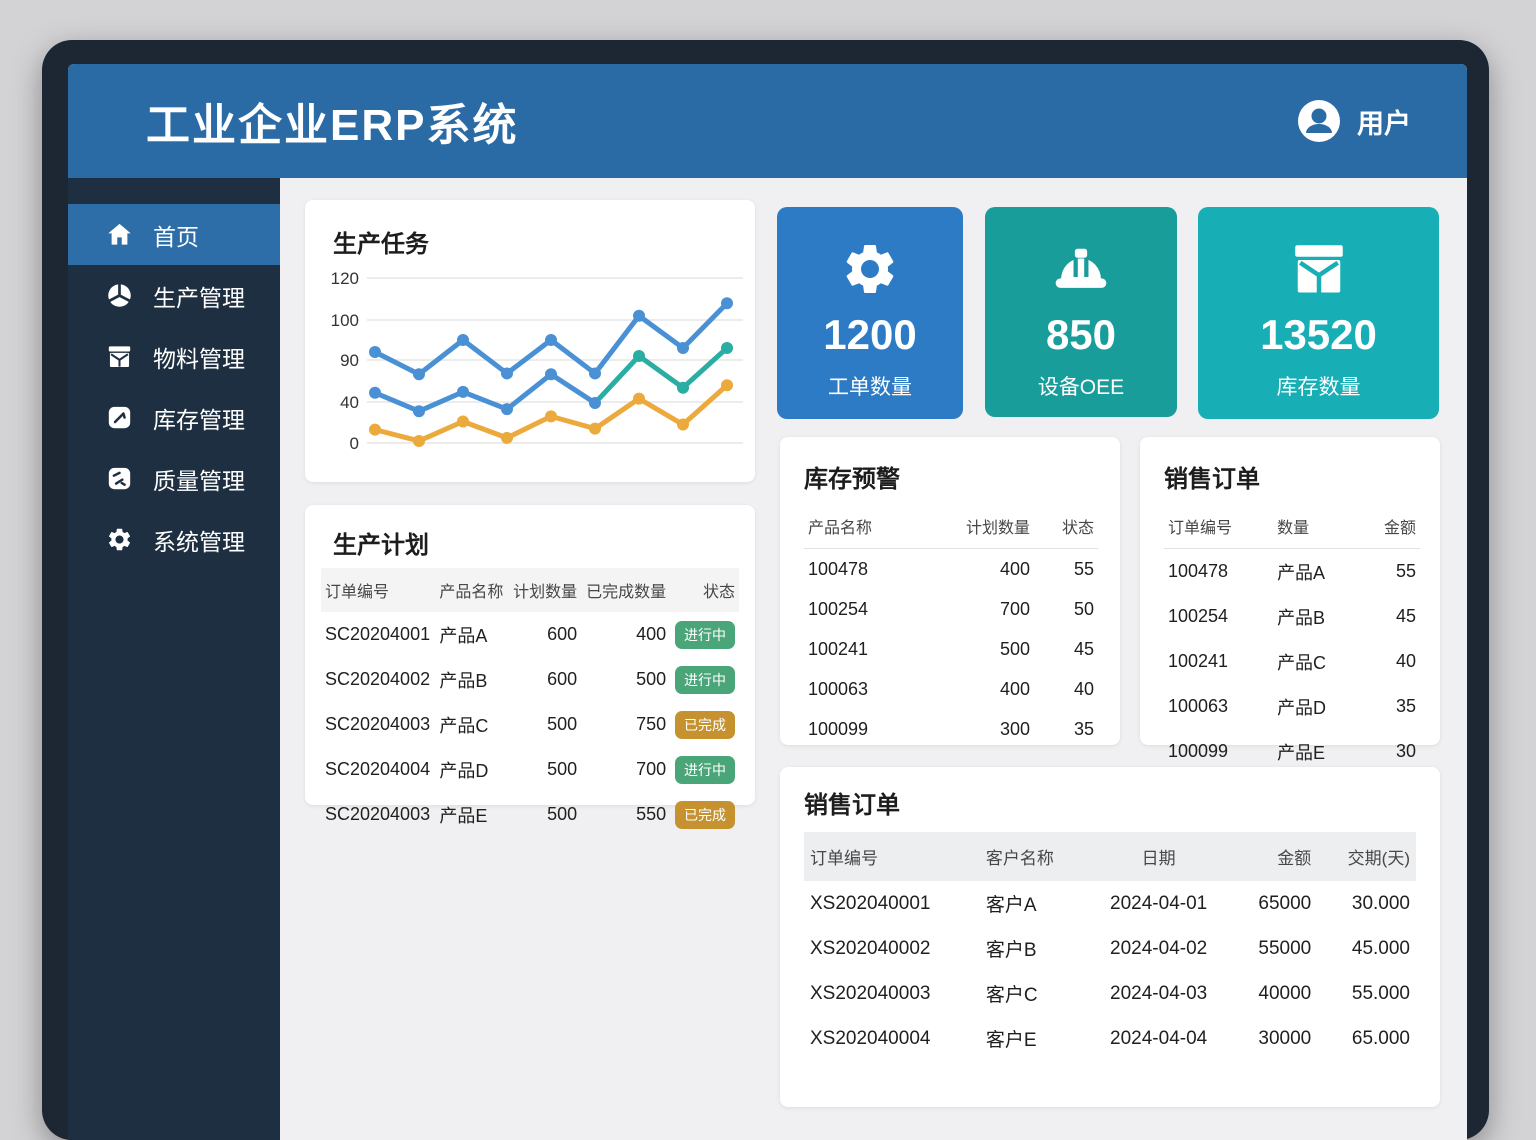 Image resolution: width=1536 pixels, height=1140 pixels. I want to click on table-cell: 100478, so click(838, 568).